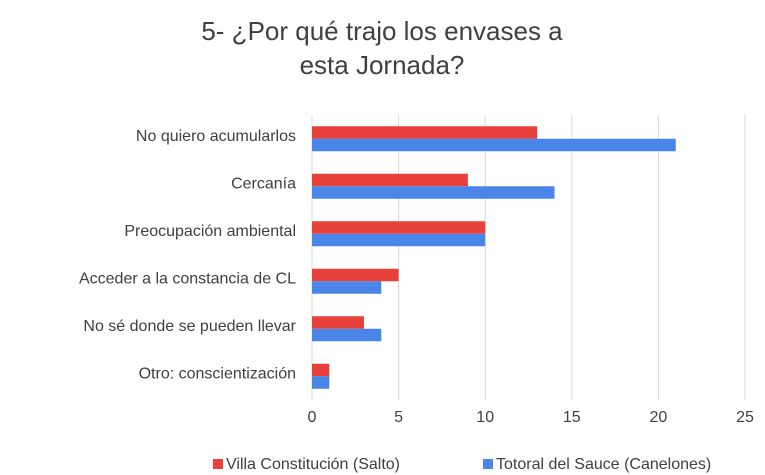 The height and width of the screenshot is (475, 765). What do you see at coordinates (603, 464) in the screenshot?
I see `legend-label: Totoral del Sauce (Canelones)` at bounding box center [603, 464].